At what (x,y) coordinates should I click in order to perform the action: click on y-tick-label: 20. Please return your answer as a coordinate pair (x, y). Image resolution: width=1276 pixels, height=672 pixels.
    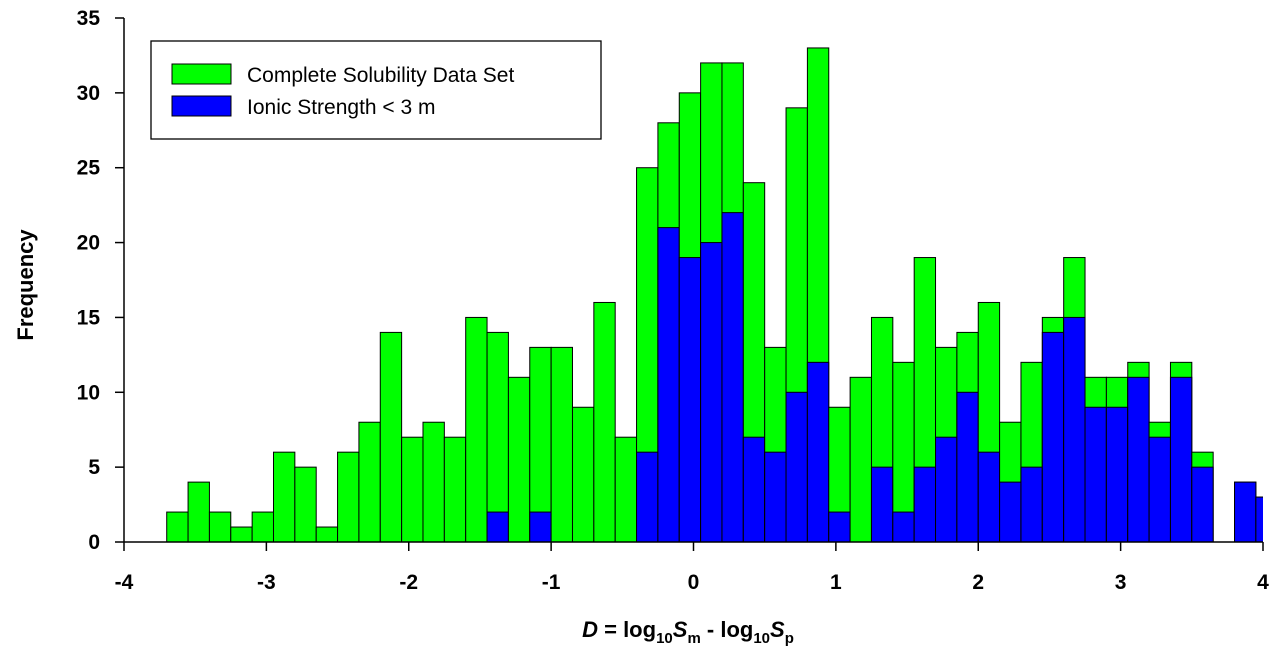
    Looking at the image, I should click on (88, 243).